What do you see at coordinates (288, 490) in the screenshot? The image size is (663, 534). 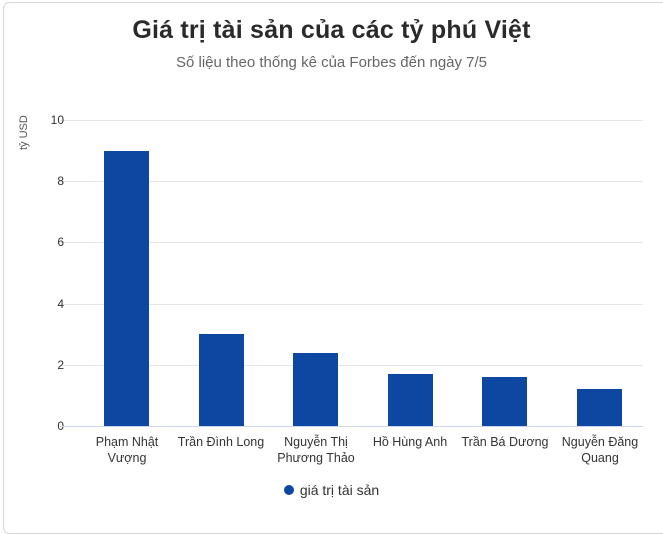 I see `legend-dot-icon` at bounding box center [288, 490].